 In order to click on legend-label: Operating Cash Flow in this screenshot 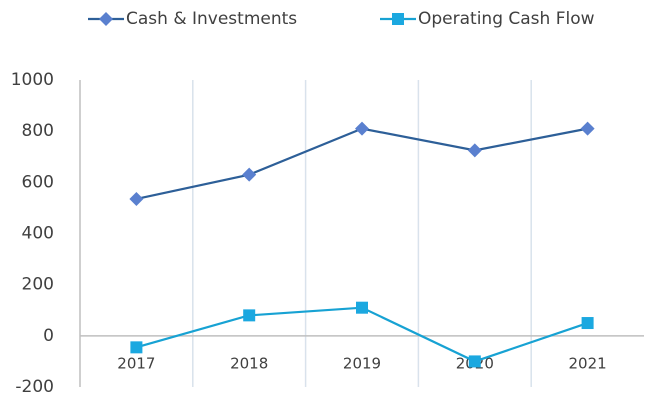, I will do `click(506, 19)`.